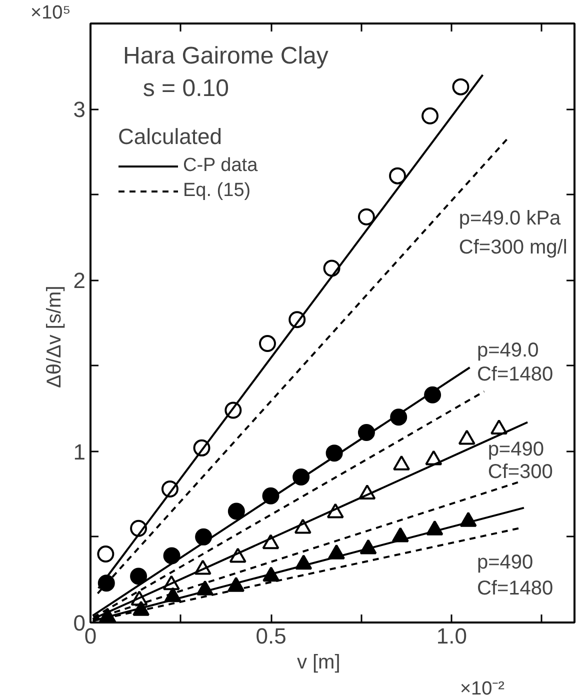 Image resolution: width=578 pixels, height=699 pixels. What do you see at coordinates (318, 663) in the screenshot?
I see `x-axis-title: v [m]` at bounding box center [318, 663].